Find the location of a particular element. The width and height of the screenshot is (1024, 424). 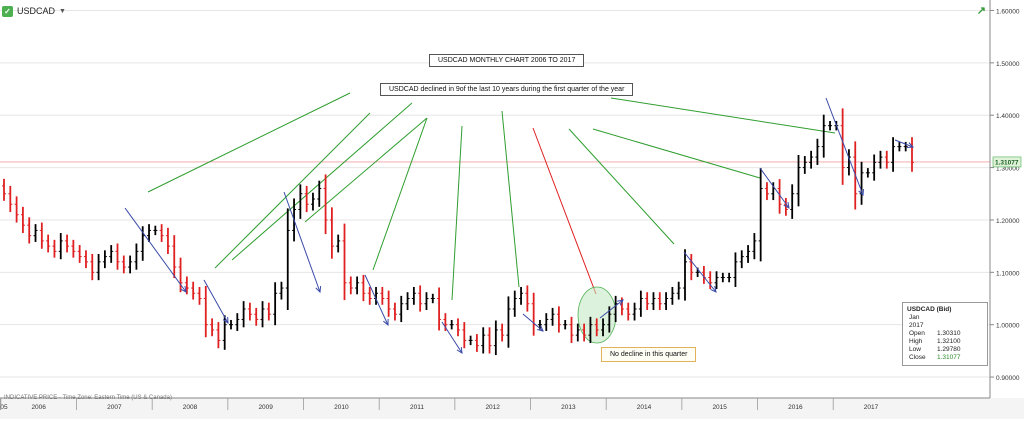

ohlc-title: USDCAD (Bid) is located at coordinates (929, 309).